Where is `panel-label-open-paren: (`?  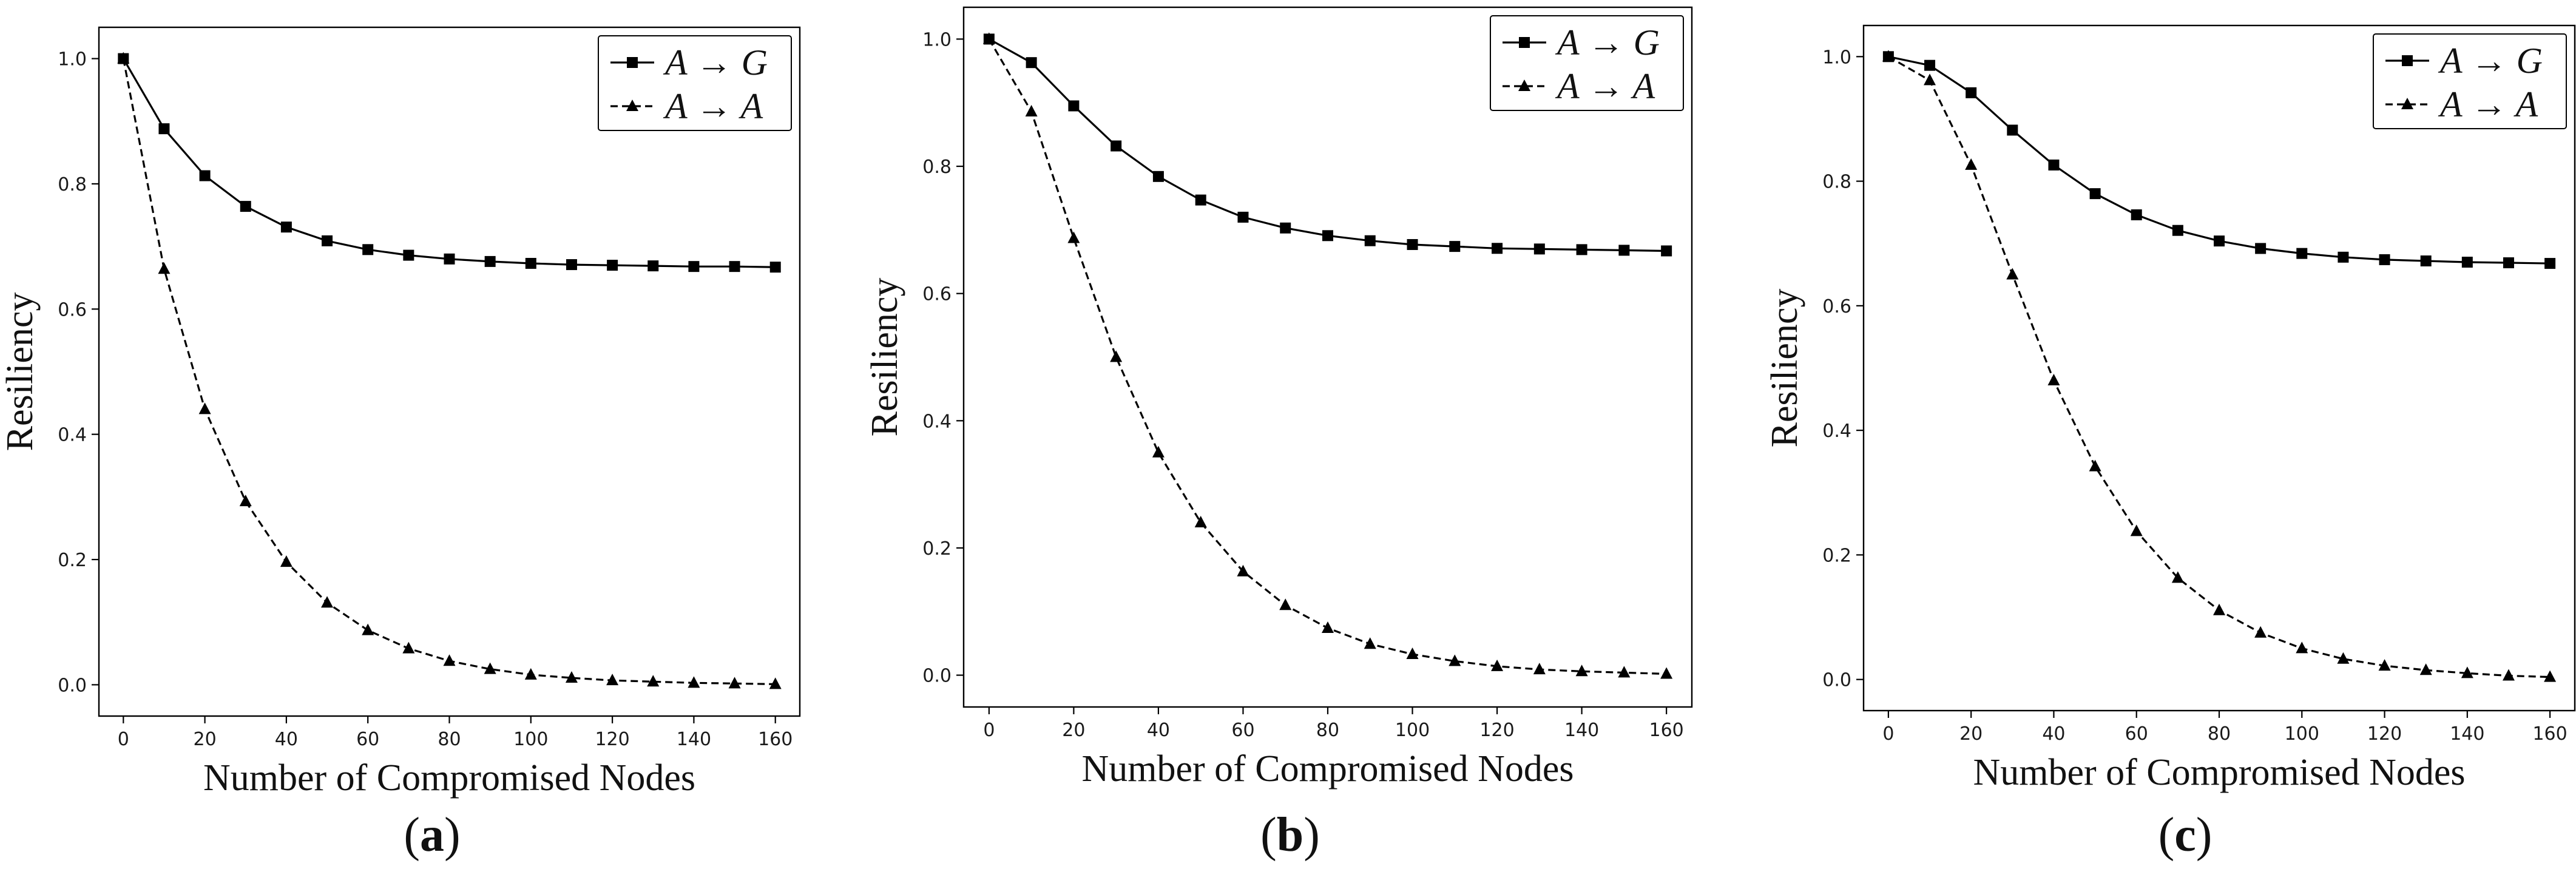 panel-label-open-paren: ( is located at coordinates (412, 835).